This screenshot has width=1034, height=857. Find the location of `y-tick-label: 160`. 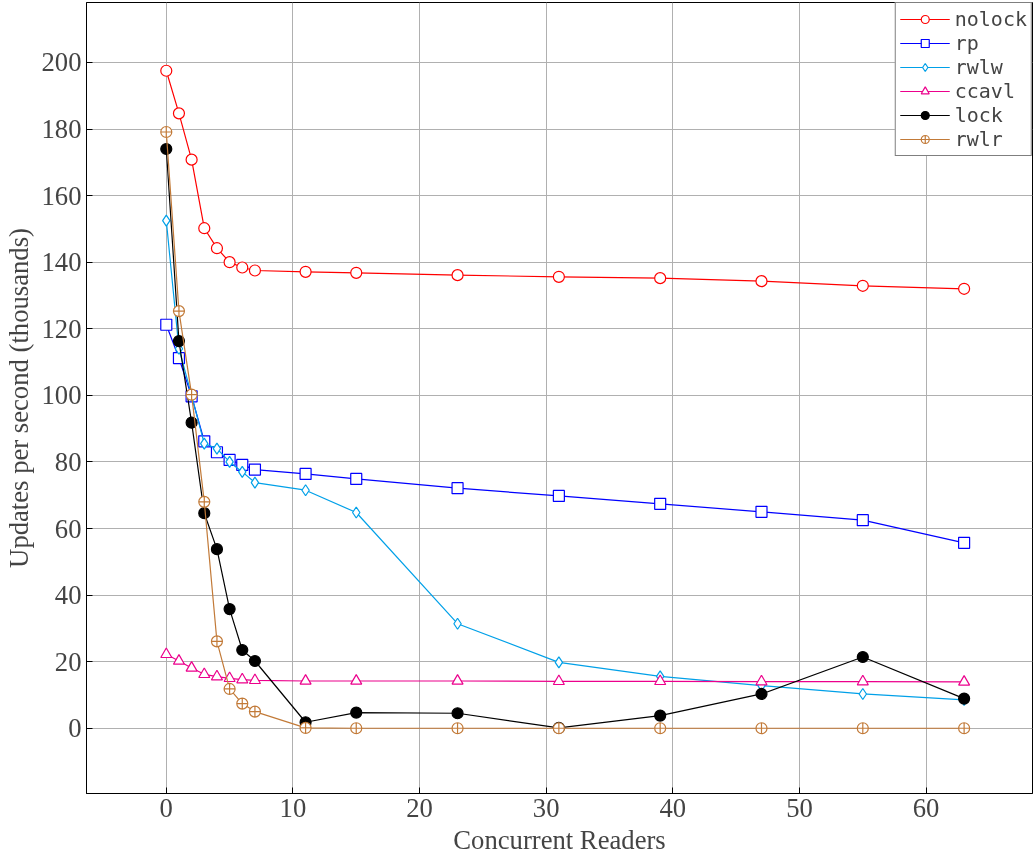

y-tick-label: 160 is located at coordinates (61, 195).